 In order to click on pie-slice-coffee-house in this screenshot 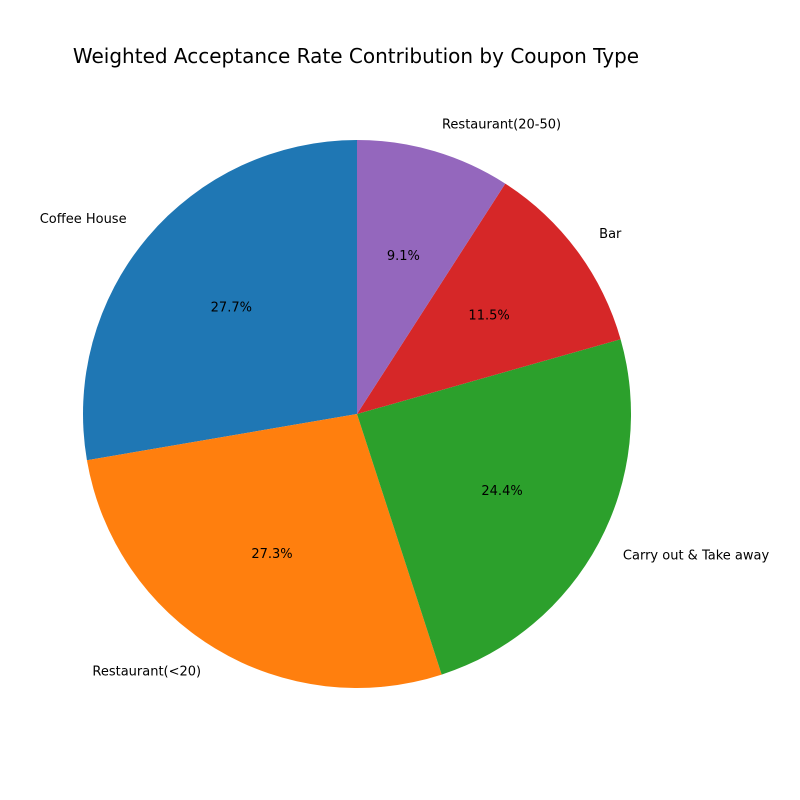, I will do `click(220, 300)`.